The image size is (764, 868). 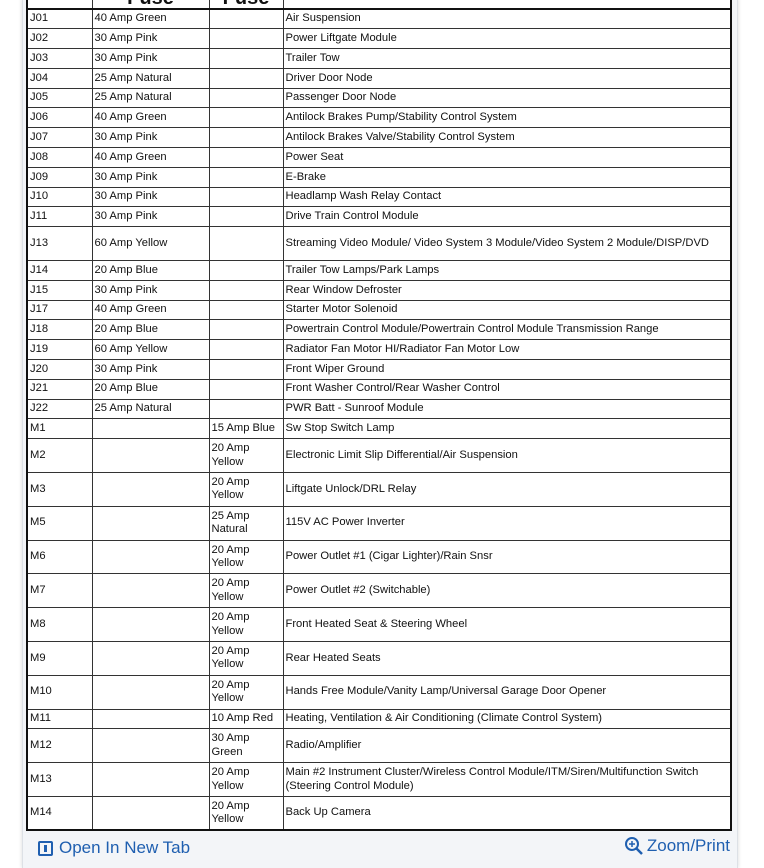 What do you see at coordinates (59, 489) in the screenshot?
I see `cavity-cell: M3` at bounding box center [59, 489].